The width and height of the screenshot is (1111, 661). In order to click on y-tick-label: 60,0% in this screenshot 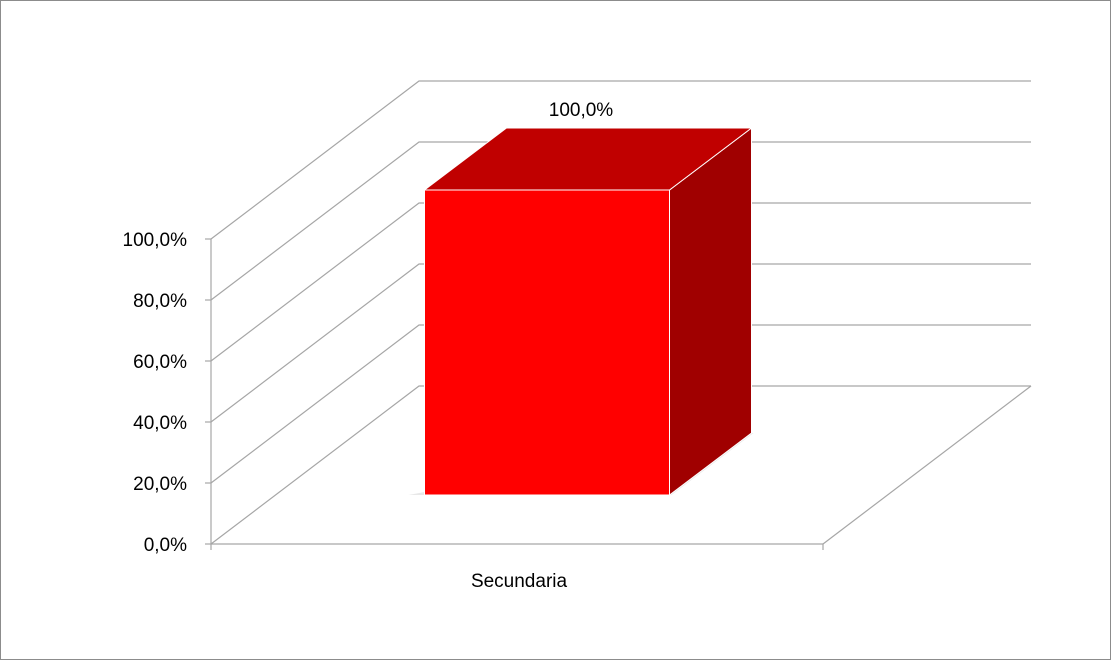, I will do `click(160, 362)`.